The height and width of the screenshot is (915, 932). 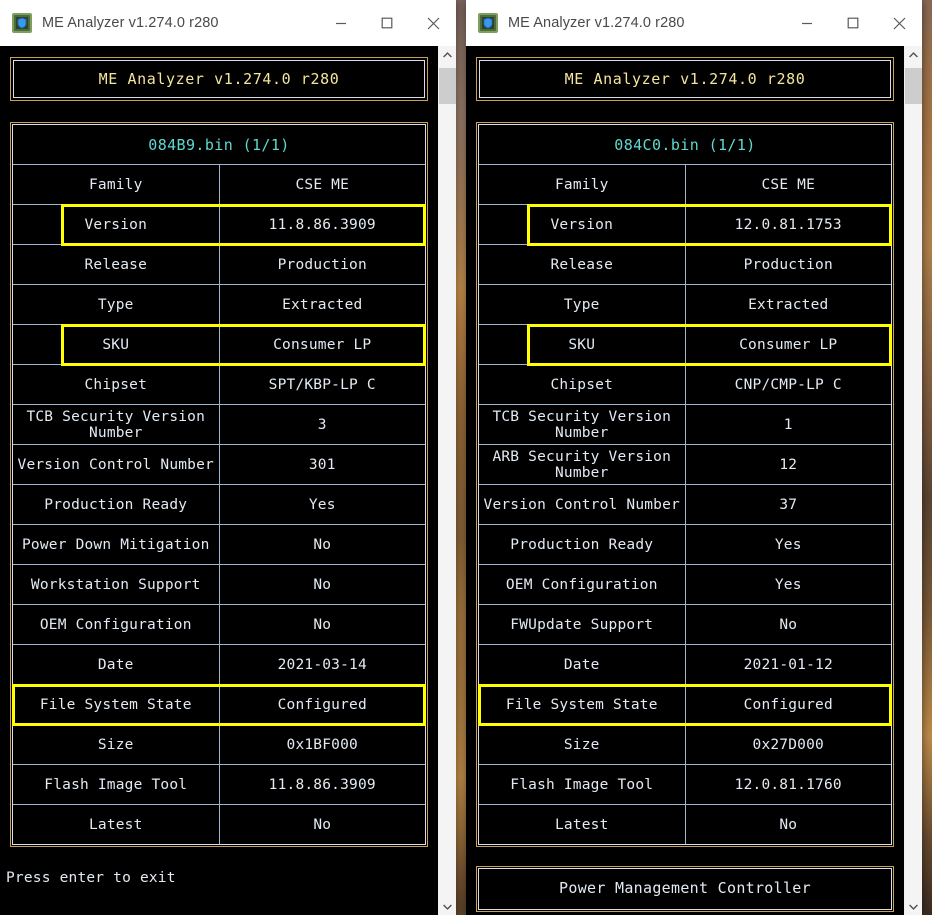 I want to click on row-key: Chipset, so click(x=582, y=384).